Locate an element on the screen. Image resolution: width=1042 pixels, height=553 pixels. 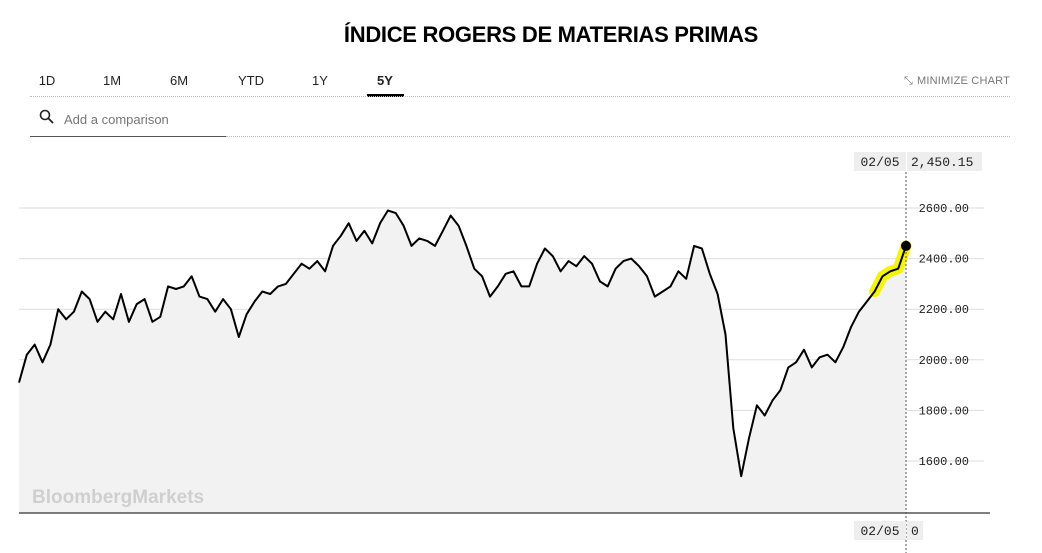
range-tabs: 1D 1M 6M YTD 1Y 5Y is located at coordinates (520, 83).